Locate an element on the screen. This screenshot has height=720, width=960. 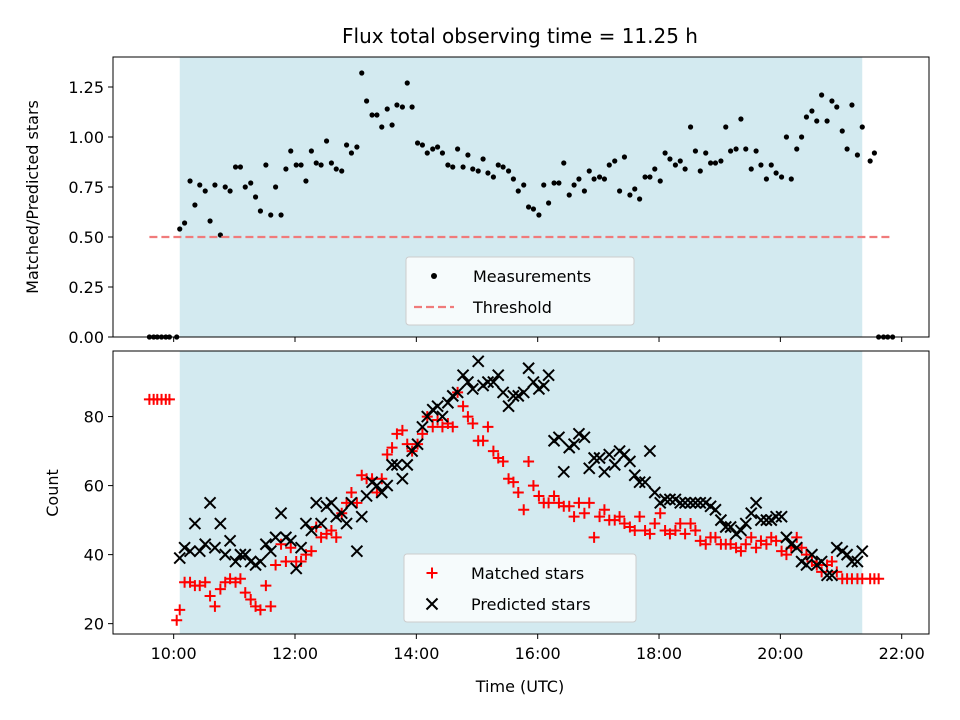
y-tick-label: 40 is located at coordinates (94, 555).